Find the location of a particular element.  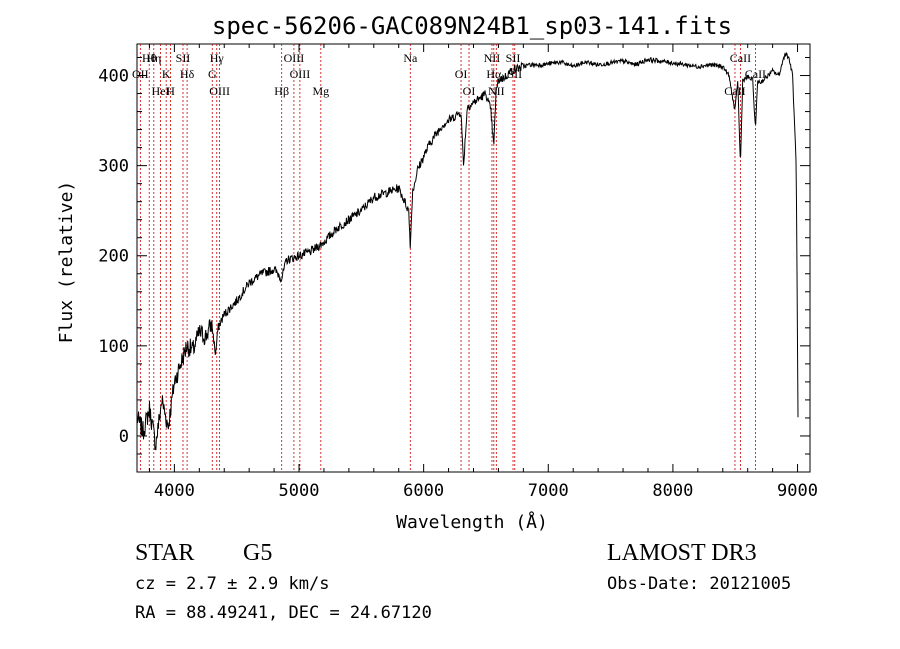

x-axis-label: Wavelength (Å) is located at coordinates (472, 522).